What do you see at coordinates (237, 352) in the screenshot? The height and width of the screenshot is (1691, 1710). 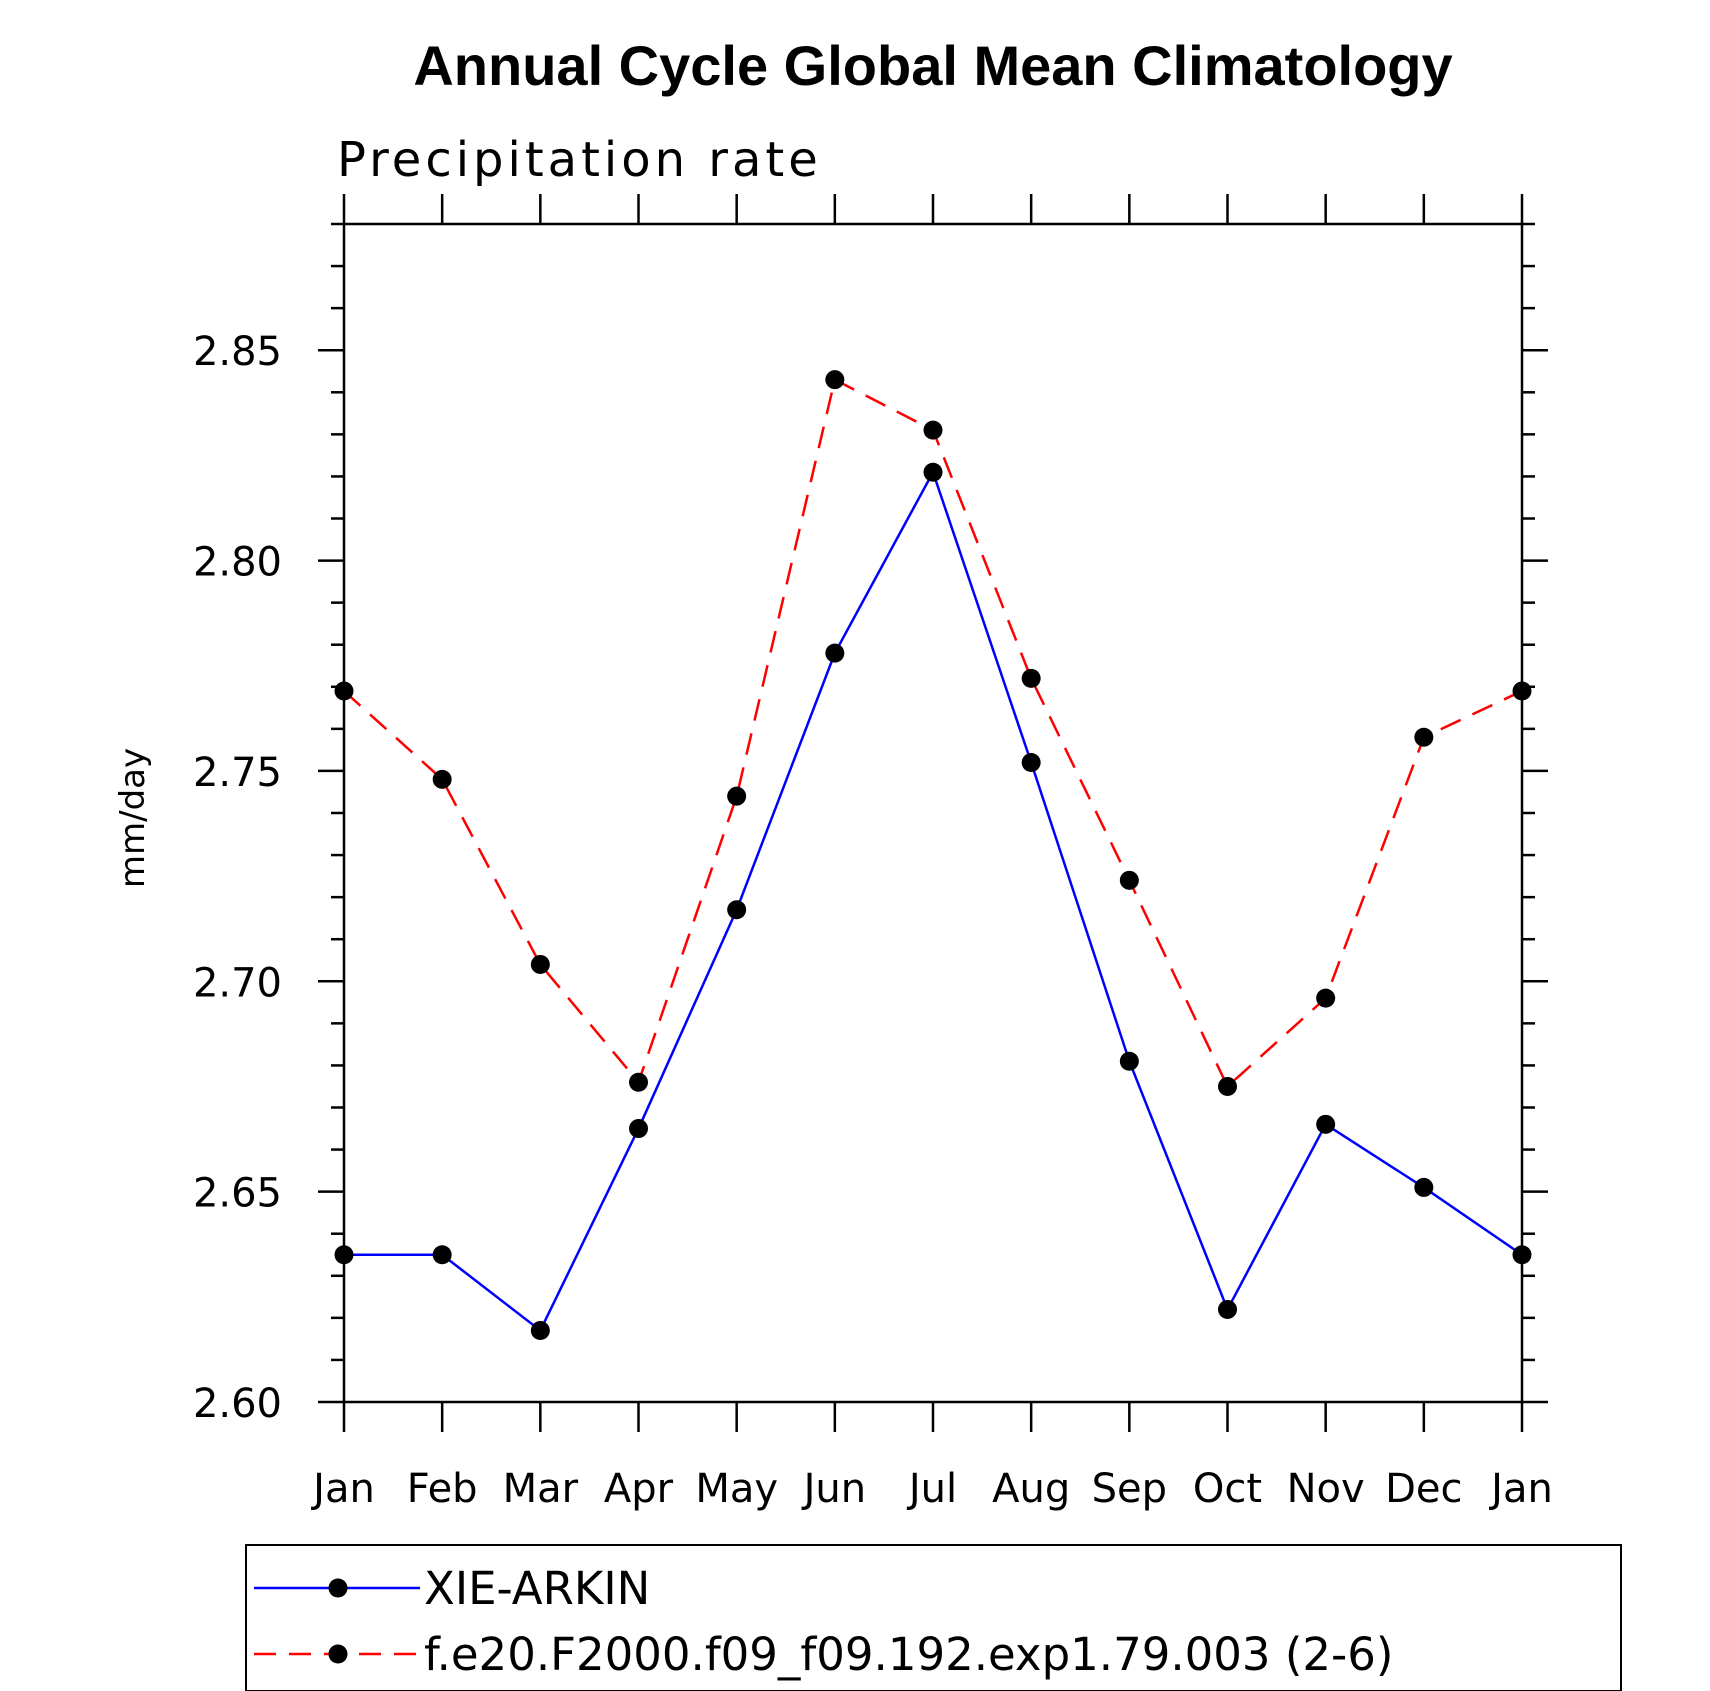 I see `y-tick-label: 2.85` at bounding box center [237, 352].